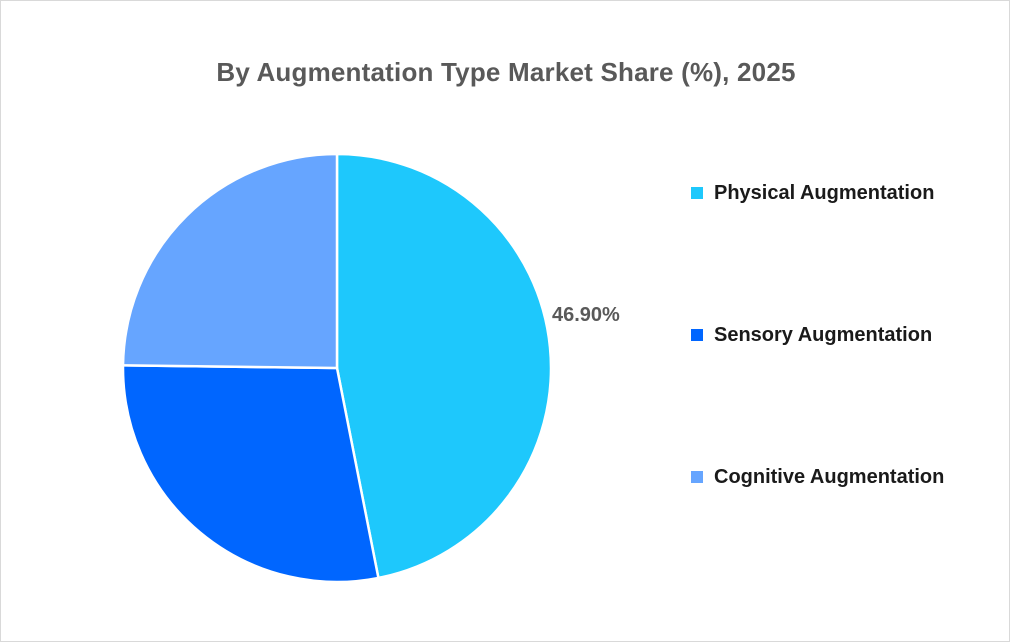 The image size is (1010, 643). What do you see at coordinates (250, 474) in the screenshot?
I see `pie-slice-sensory-augmentation` at bounding box center [250, 474].